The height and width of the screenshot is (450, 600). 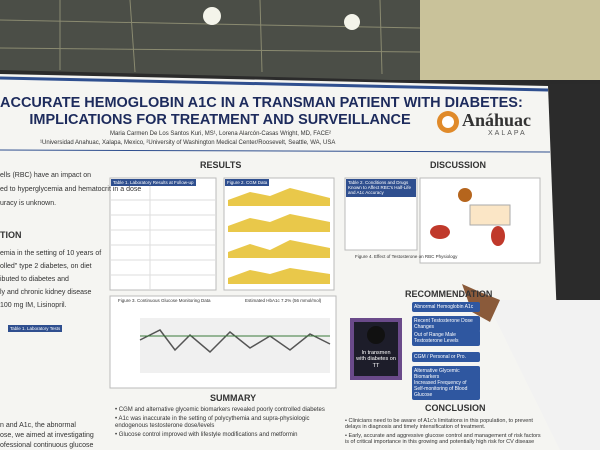 I want to click on recommendation-box-text: CGM / Personal or Pro., so click(x=440, y=357).